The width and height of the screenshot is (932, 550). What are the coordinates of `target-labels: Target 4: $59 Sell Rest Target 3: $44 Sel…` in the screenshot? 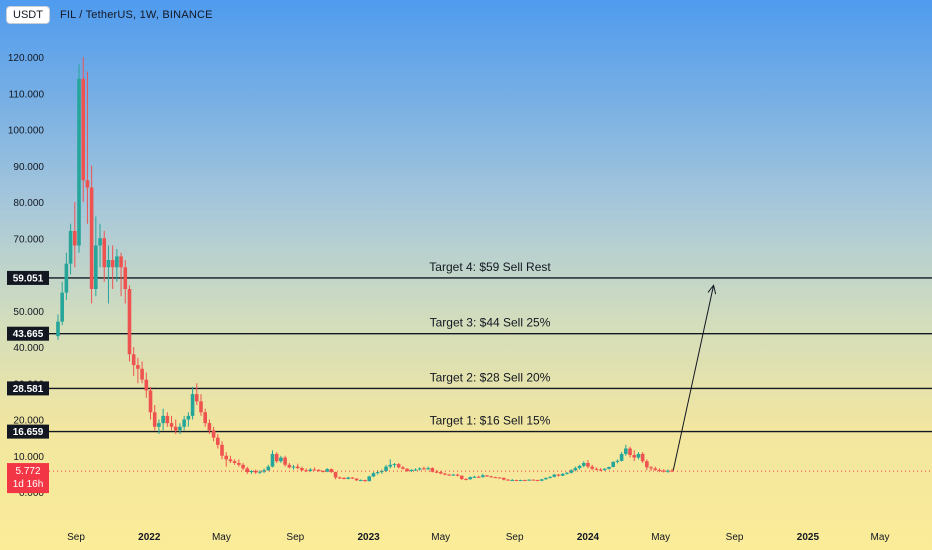 It's located at (490, 344).